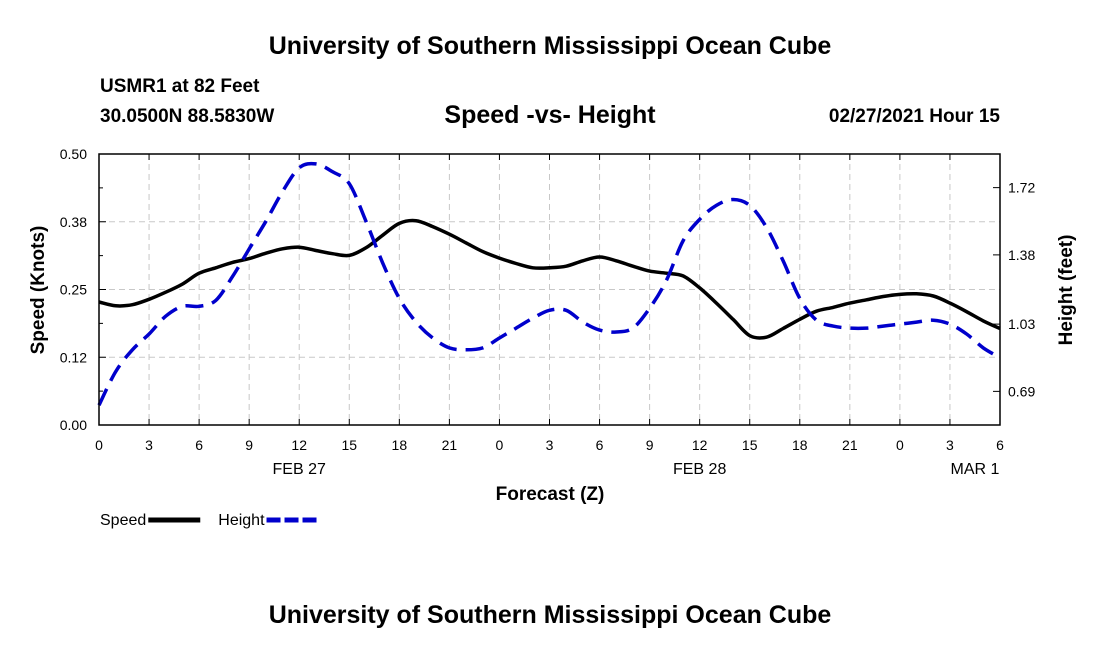 This screenshot has height=650, width=1100. I want to click on y-axis-label: Speed (Knots), so click(38, 290).